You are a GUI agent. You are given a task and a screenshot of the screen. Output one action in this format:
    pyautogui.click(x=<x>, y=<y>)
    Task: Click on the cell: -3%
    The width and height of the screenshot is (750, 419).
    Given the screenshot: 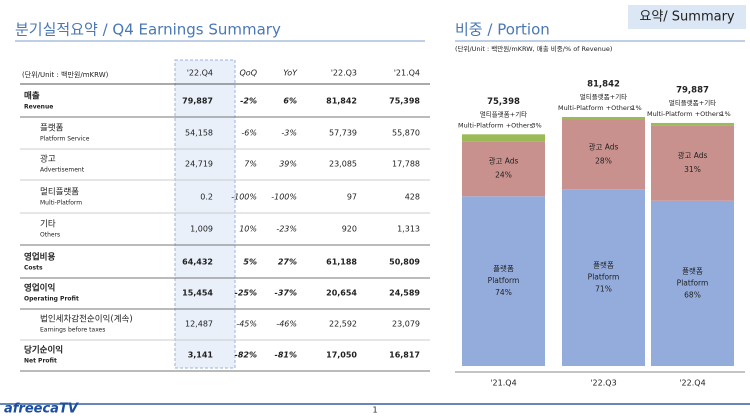 What is the action you would take?
    pyautogui.click(x=289, y=133)
    